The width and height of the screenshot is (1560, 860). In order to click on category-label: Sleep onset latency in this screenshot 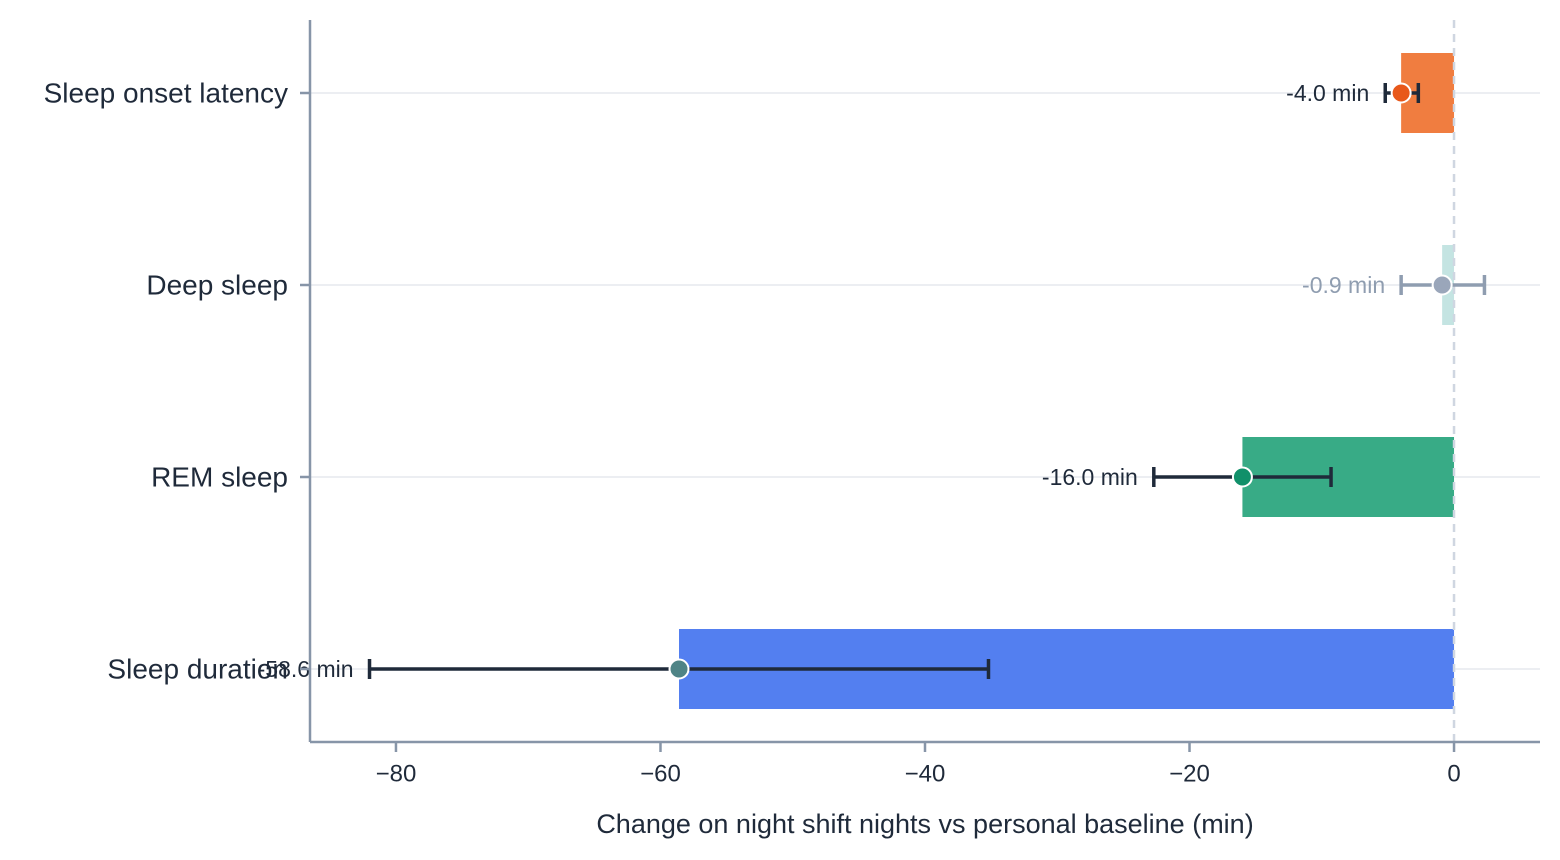, I will do `click(166, 93)`.